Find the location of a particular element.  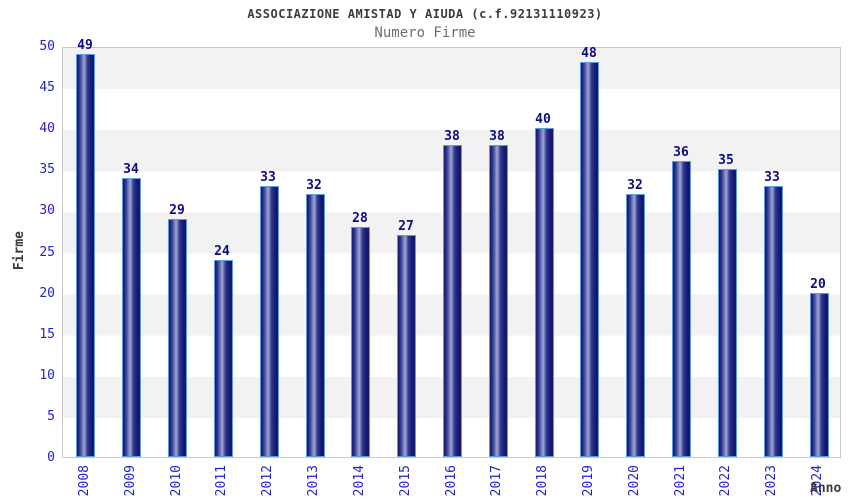

y-tick-label: 0 is located at coordinates (51, 457).